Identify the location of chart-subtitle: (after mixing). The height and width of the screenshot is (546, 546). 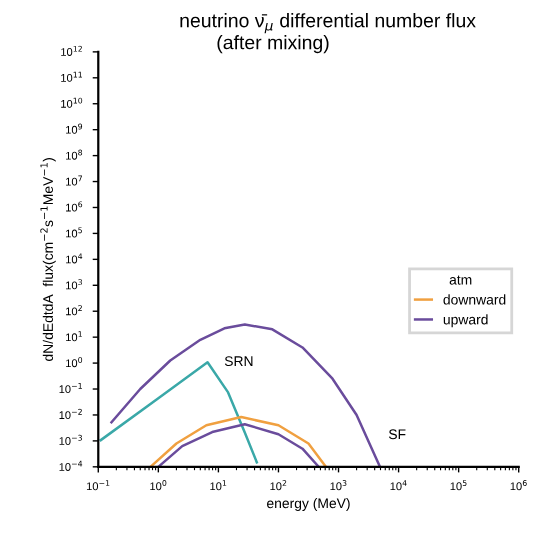
(273, 44).